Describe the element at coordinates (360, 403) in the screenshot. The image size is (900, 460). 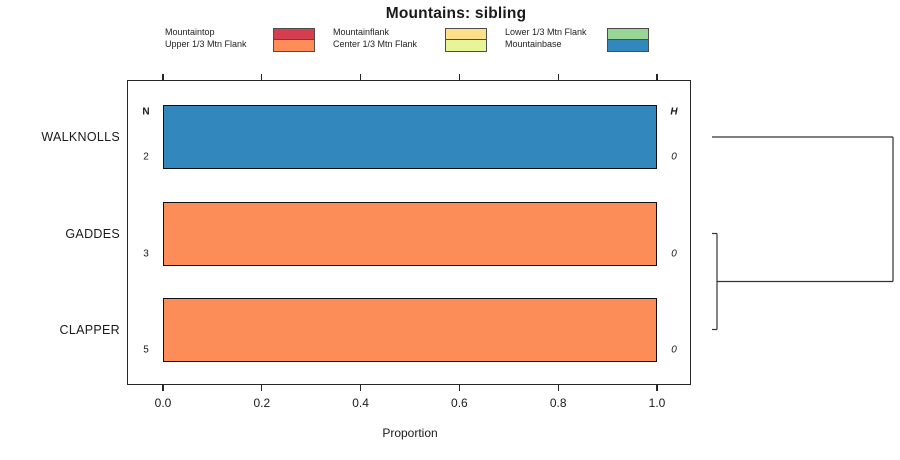
I see `x-tick-label: 0.4` at that location.